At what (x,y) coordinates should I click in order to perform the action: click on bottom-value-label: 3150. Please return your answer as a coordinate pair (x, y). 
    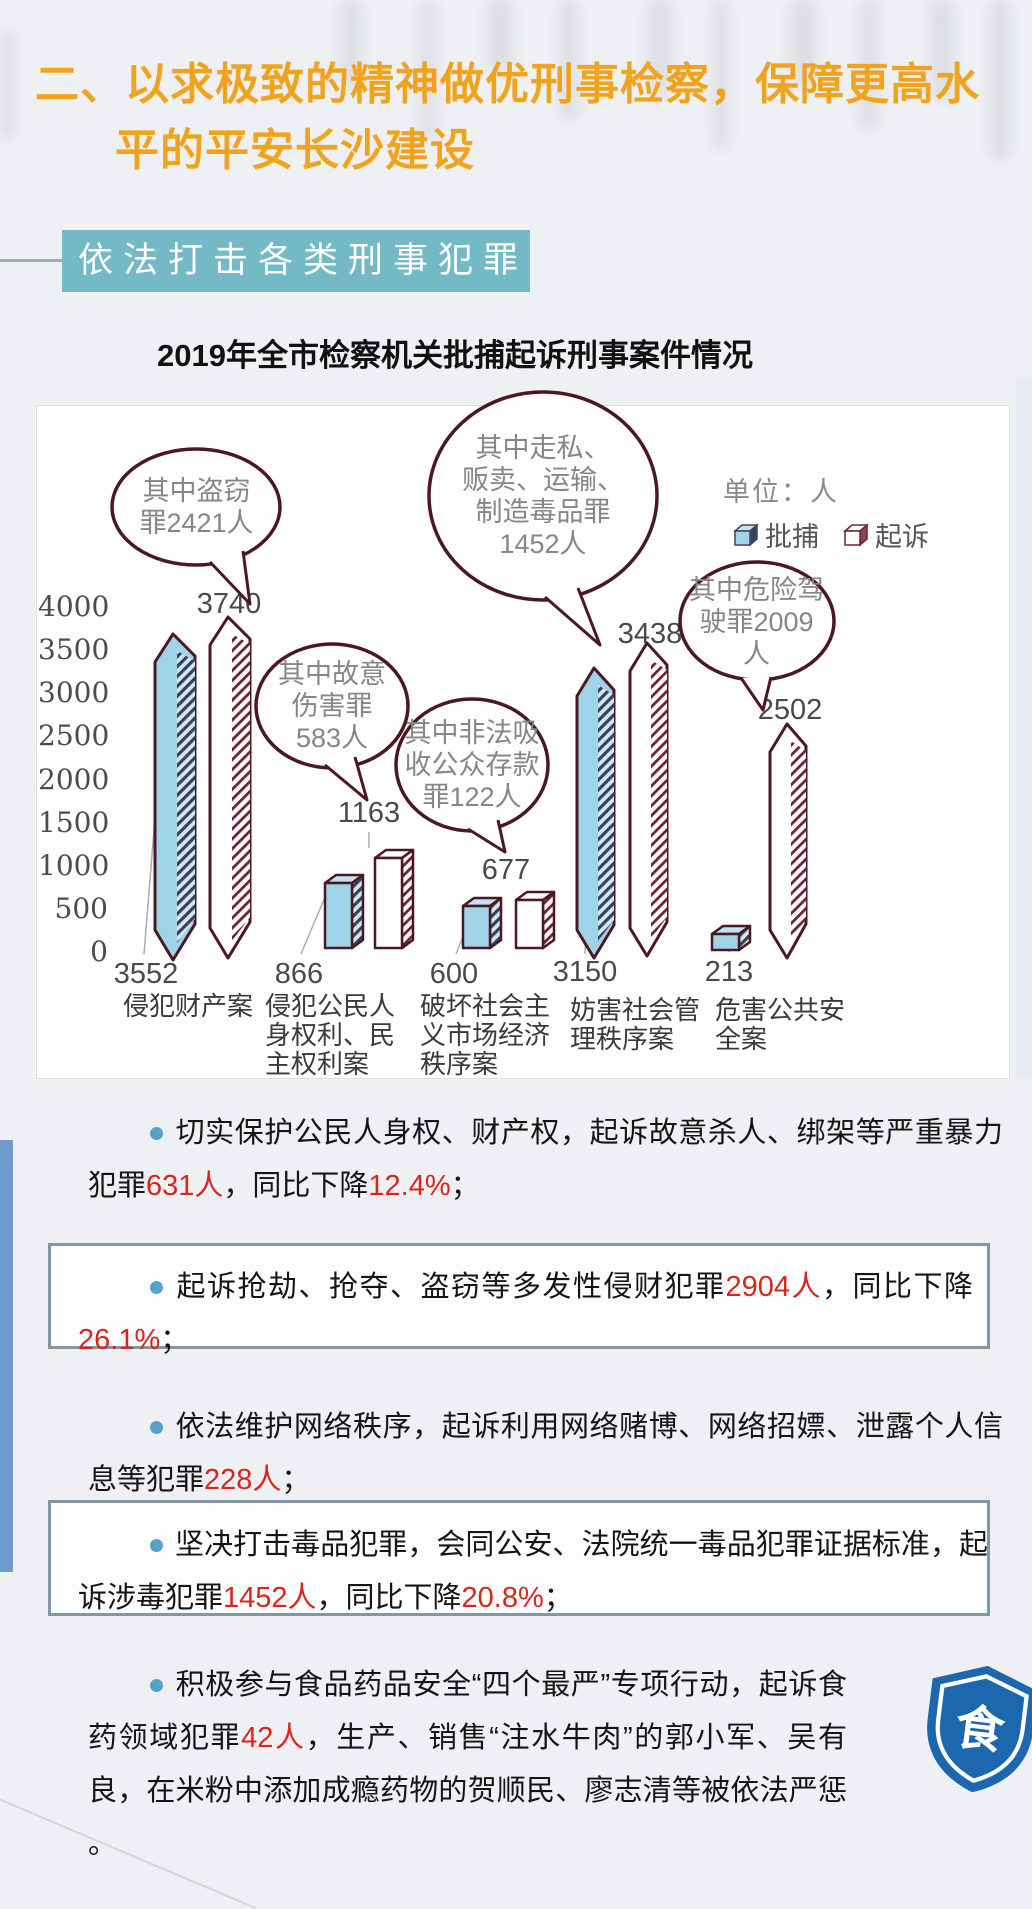
    Looking at the image, I should click on (585, 972).